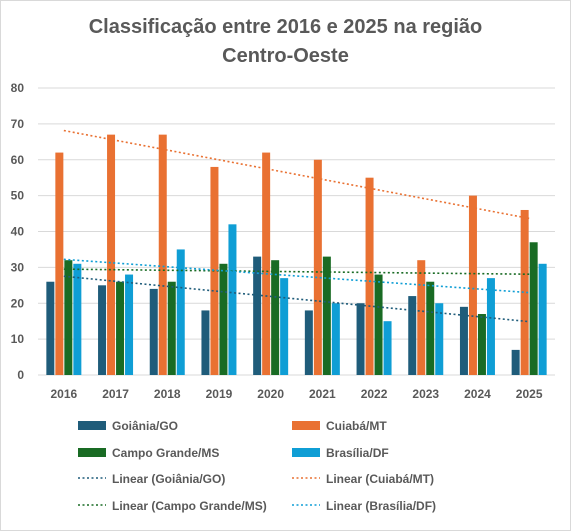  What do you see at coordinates (380, 479) in the screenshot?
I see `legend-label: Linear (Cuiabá/MT)` at bounding box center [380, 479].